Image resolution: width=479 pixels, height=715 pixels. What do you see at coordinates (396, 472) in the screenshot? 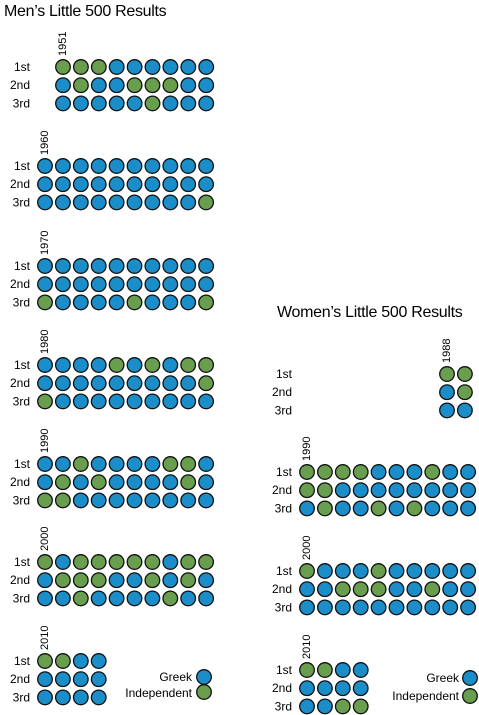
I see `womens-result-dot-1995-first` at bounding box center [396, 472].